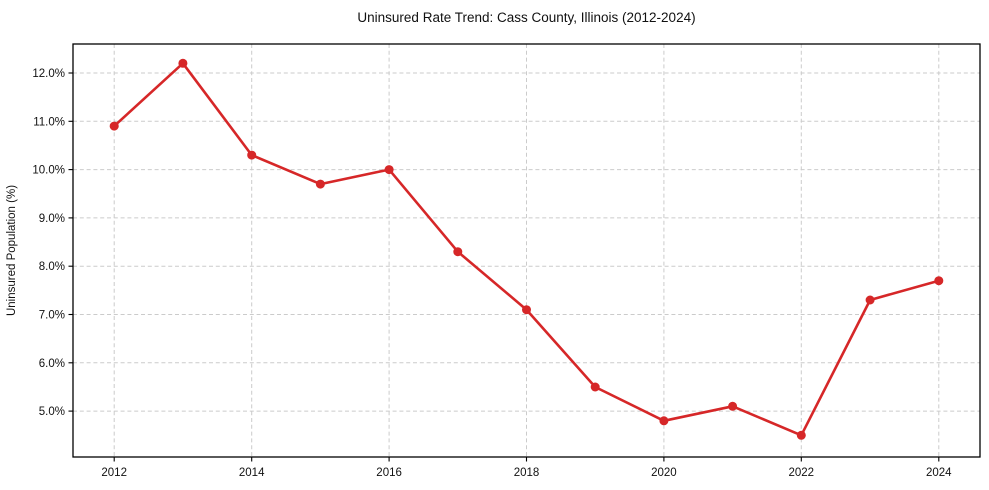 The width and height of the screenshot is (989, 490). Describe the element at coordinates (12, 250) in the screenshot. I see `y-axis-label: Uninsured Population (%)` at that location.